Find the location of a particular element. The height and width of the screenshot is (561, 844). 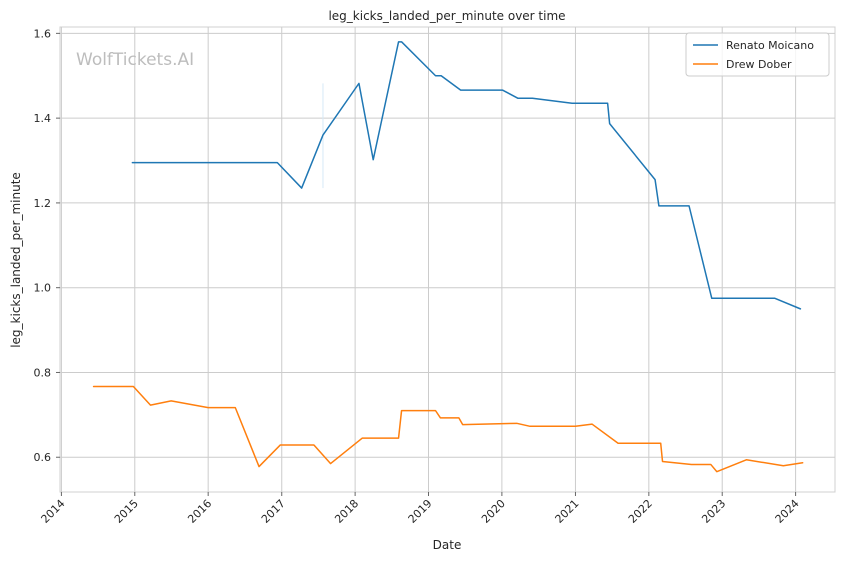

x-tick-label: 2024 is located at coordinates (787, 511).